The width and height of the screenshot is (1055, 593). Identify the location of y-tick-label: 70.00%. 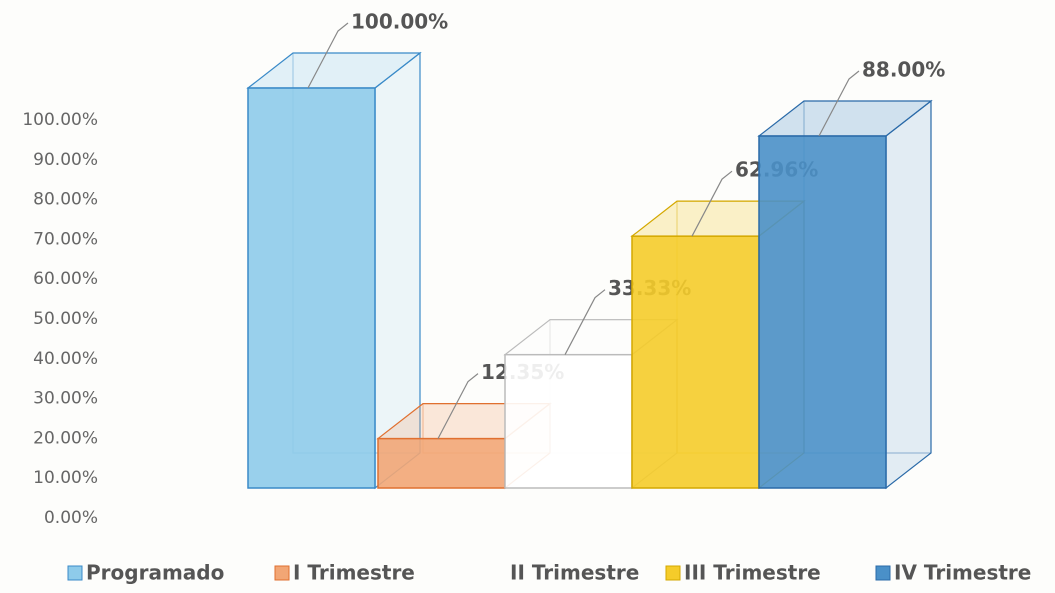
(65, 239).